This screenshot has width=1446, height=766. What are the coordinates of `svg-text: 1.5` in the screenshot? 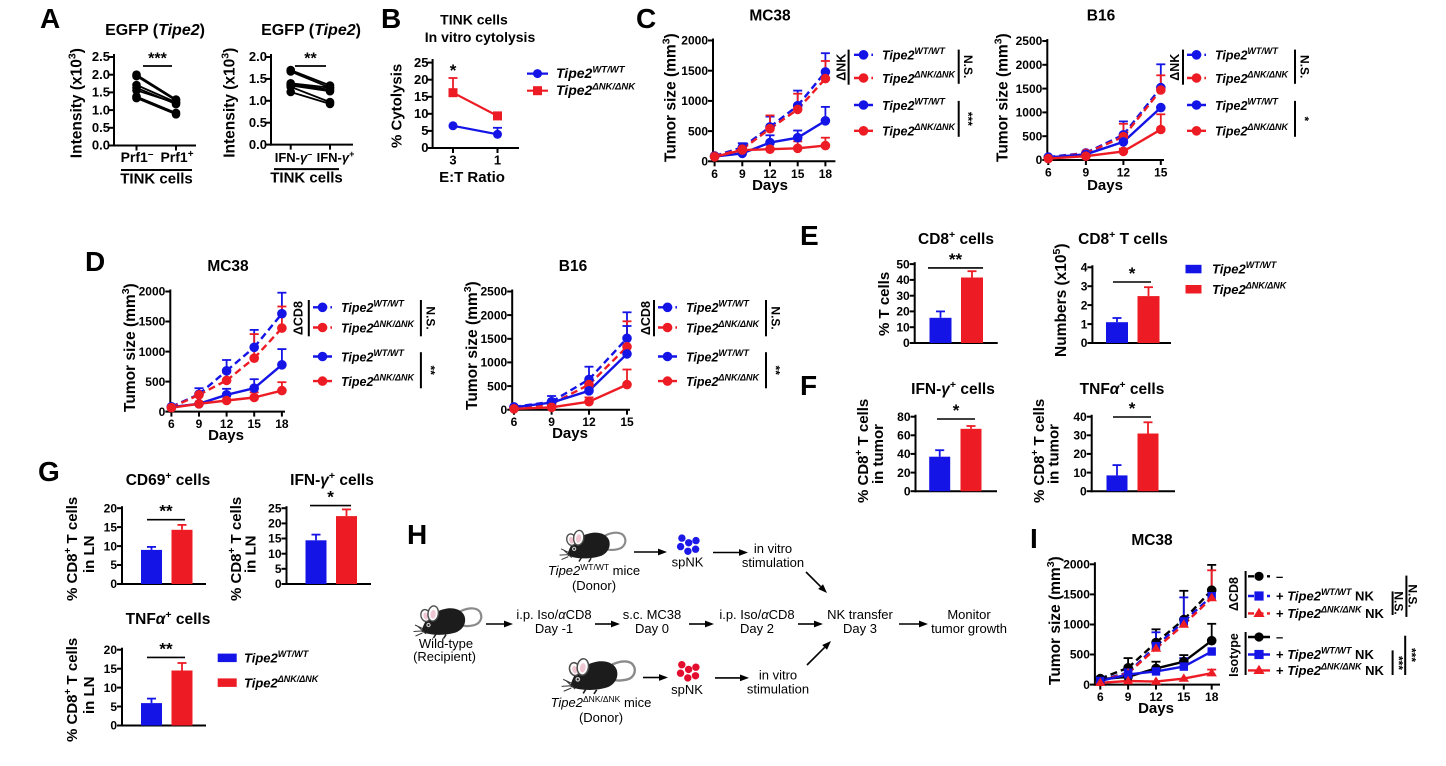 It's located at (258, 78).